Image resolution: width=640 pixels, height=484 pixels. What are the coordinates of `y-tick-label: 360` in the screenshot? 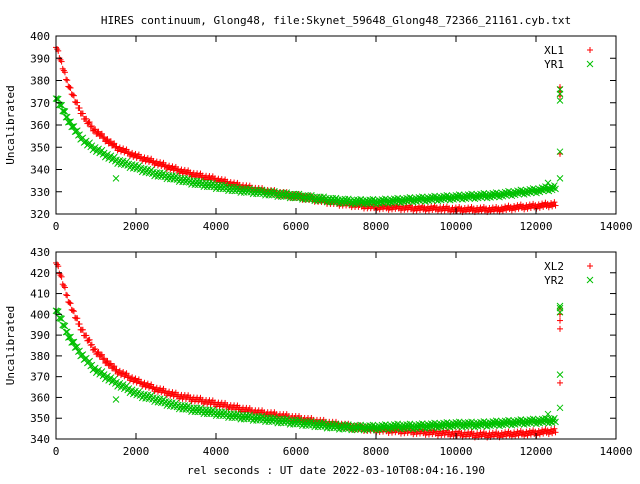 It's located at (40, 125).